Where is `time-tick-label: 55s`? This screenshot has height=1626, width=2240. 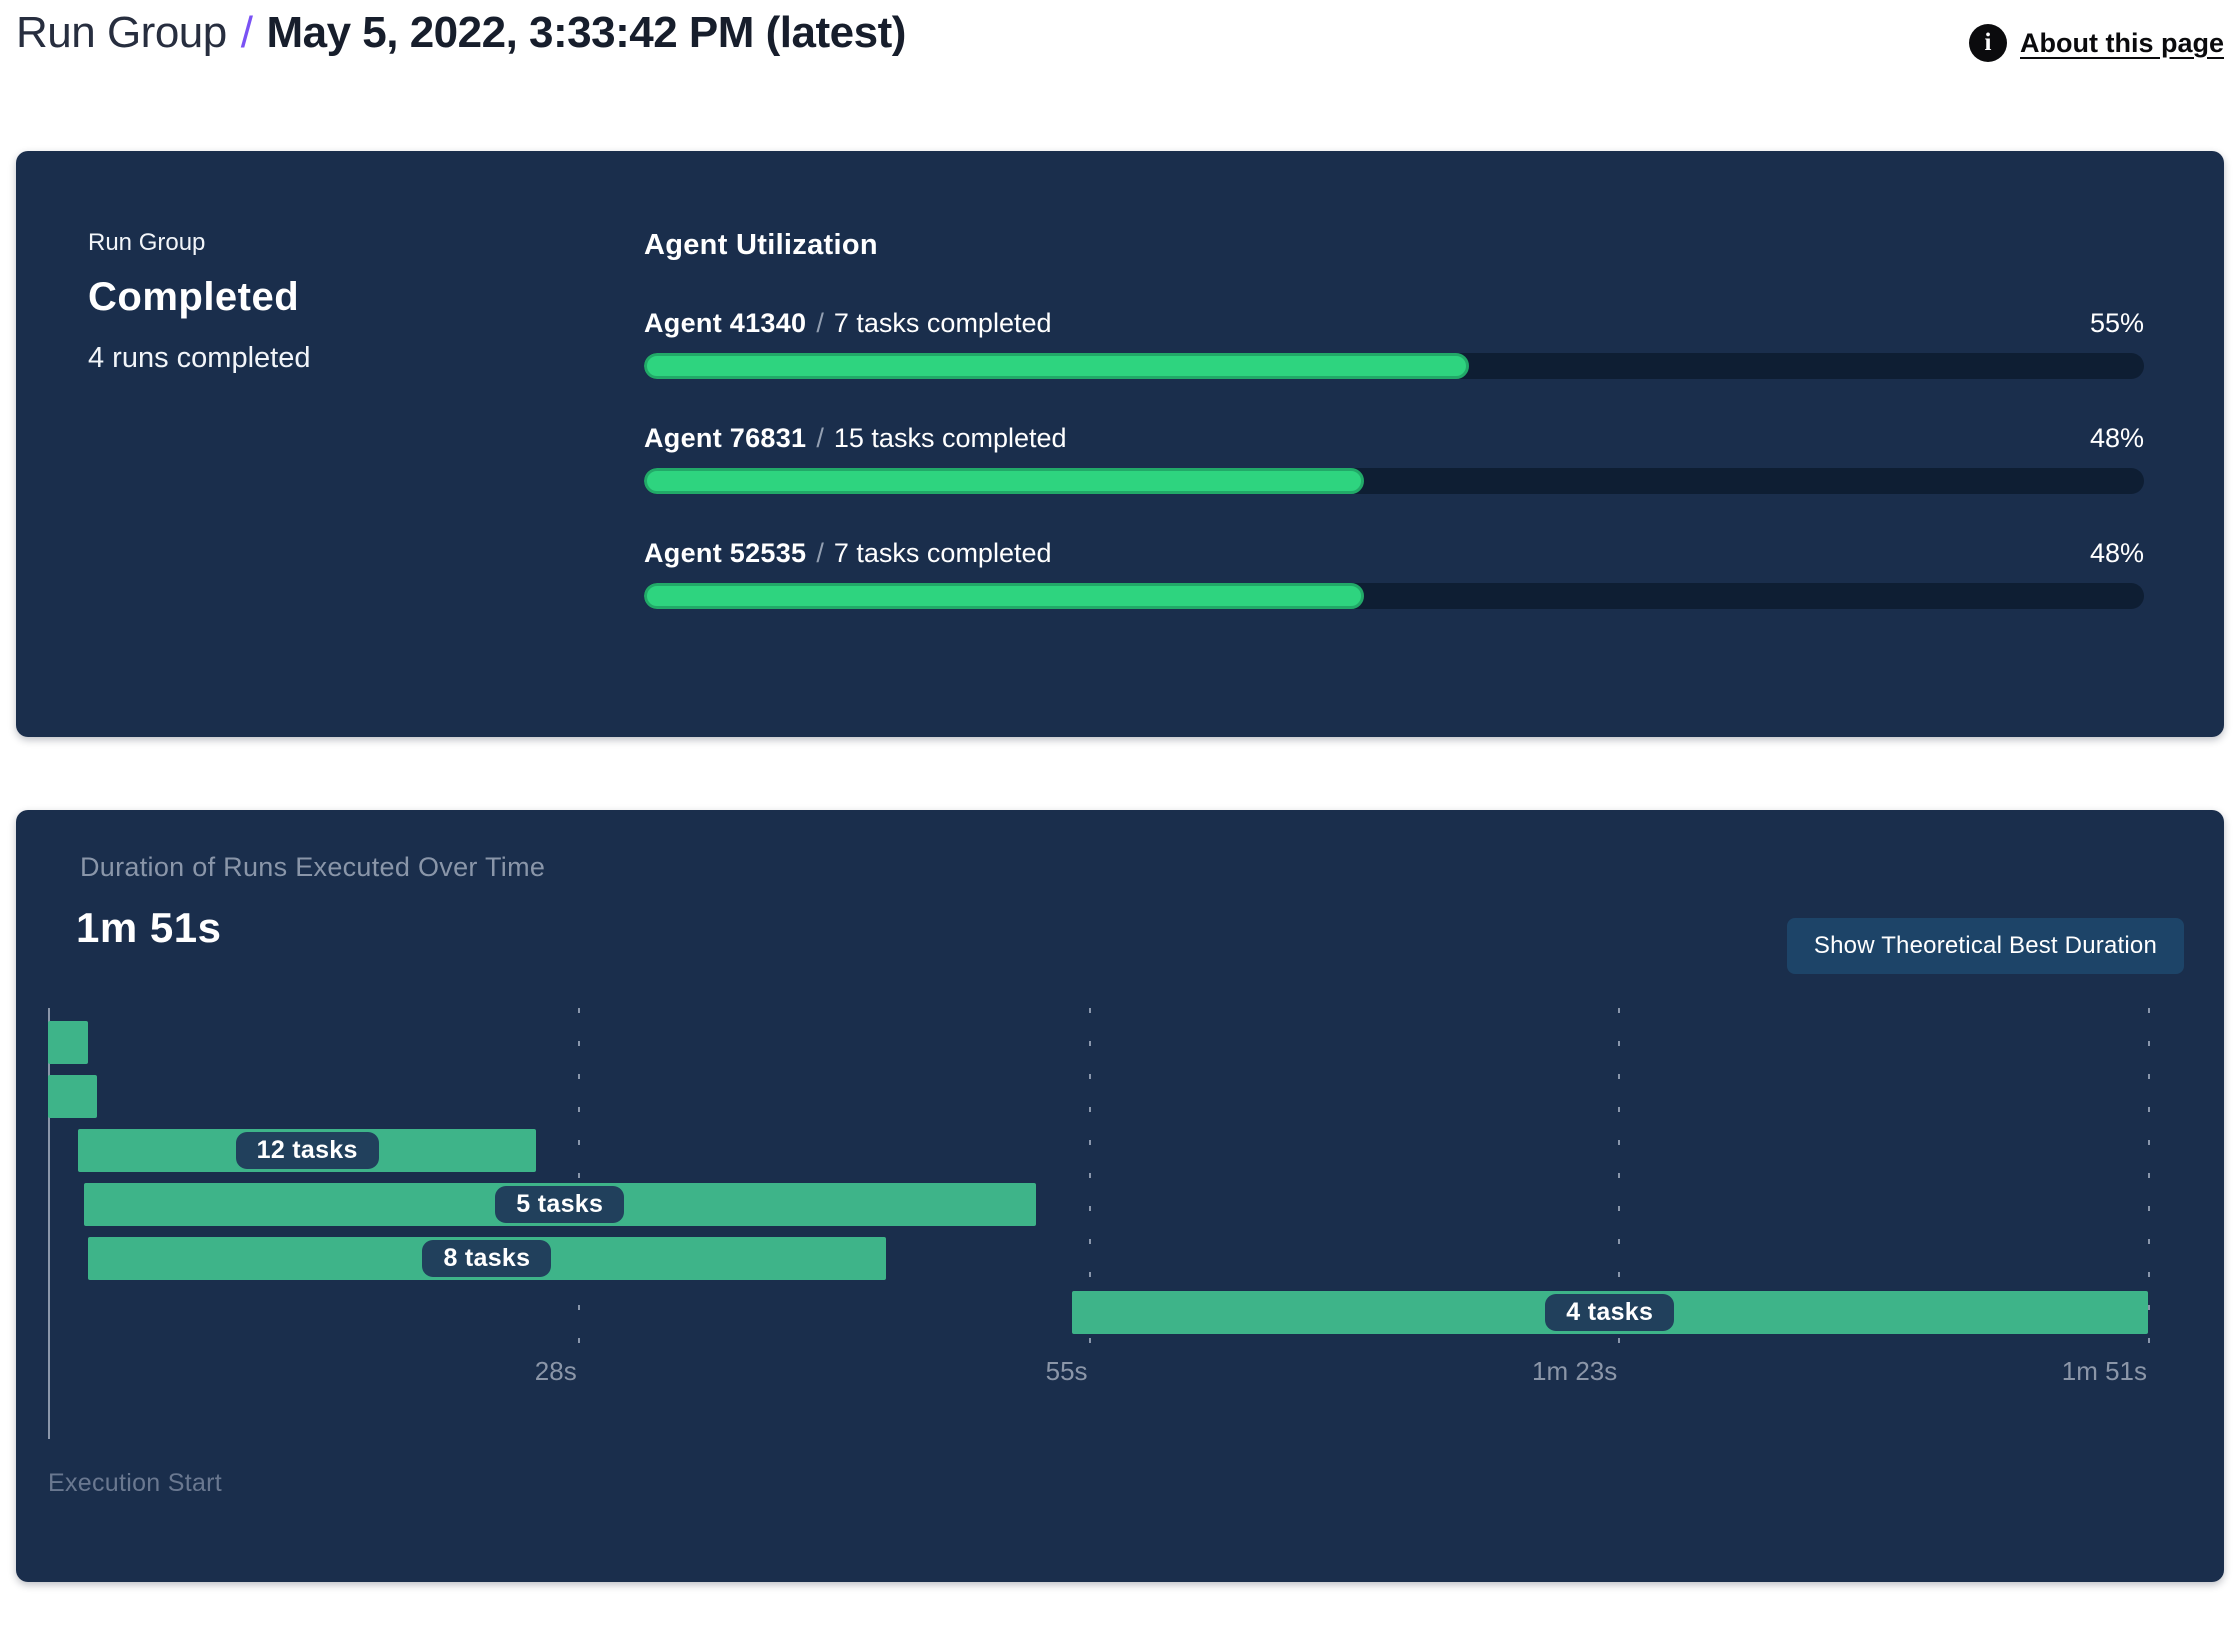
time-tick-label: 55s is located at coordinates (1066, 1371).